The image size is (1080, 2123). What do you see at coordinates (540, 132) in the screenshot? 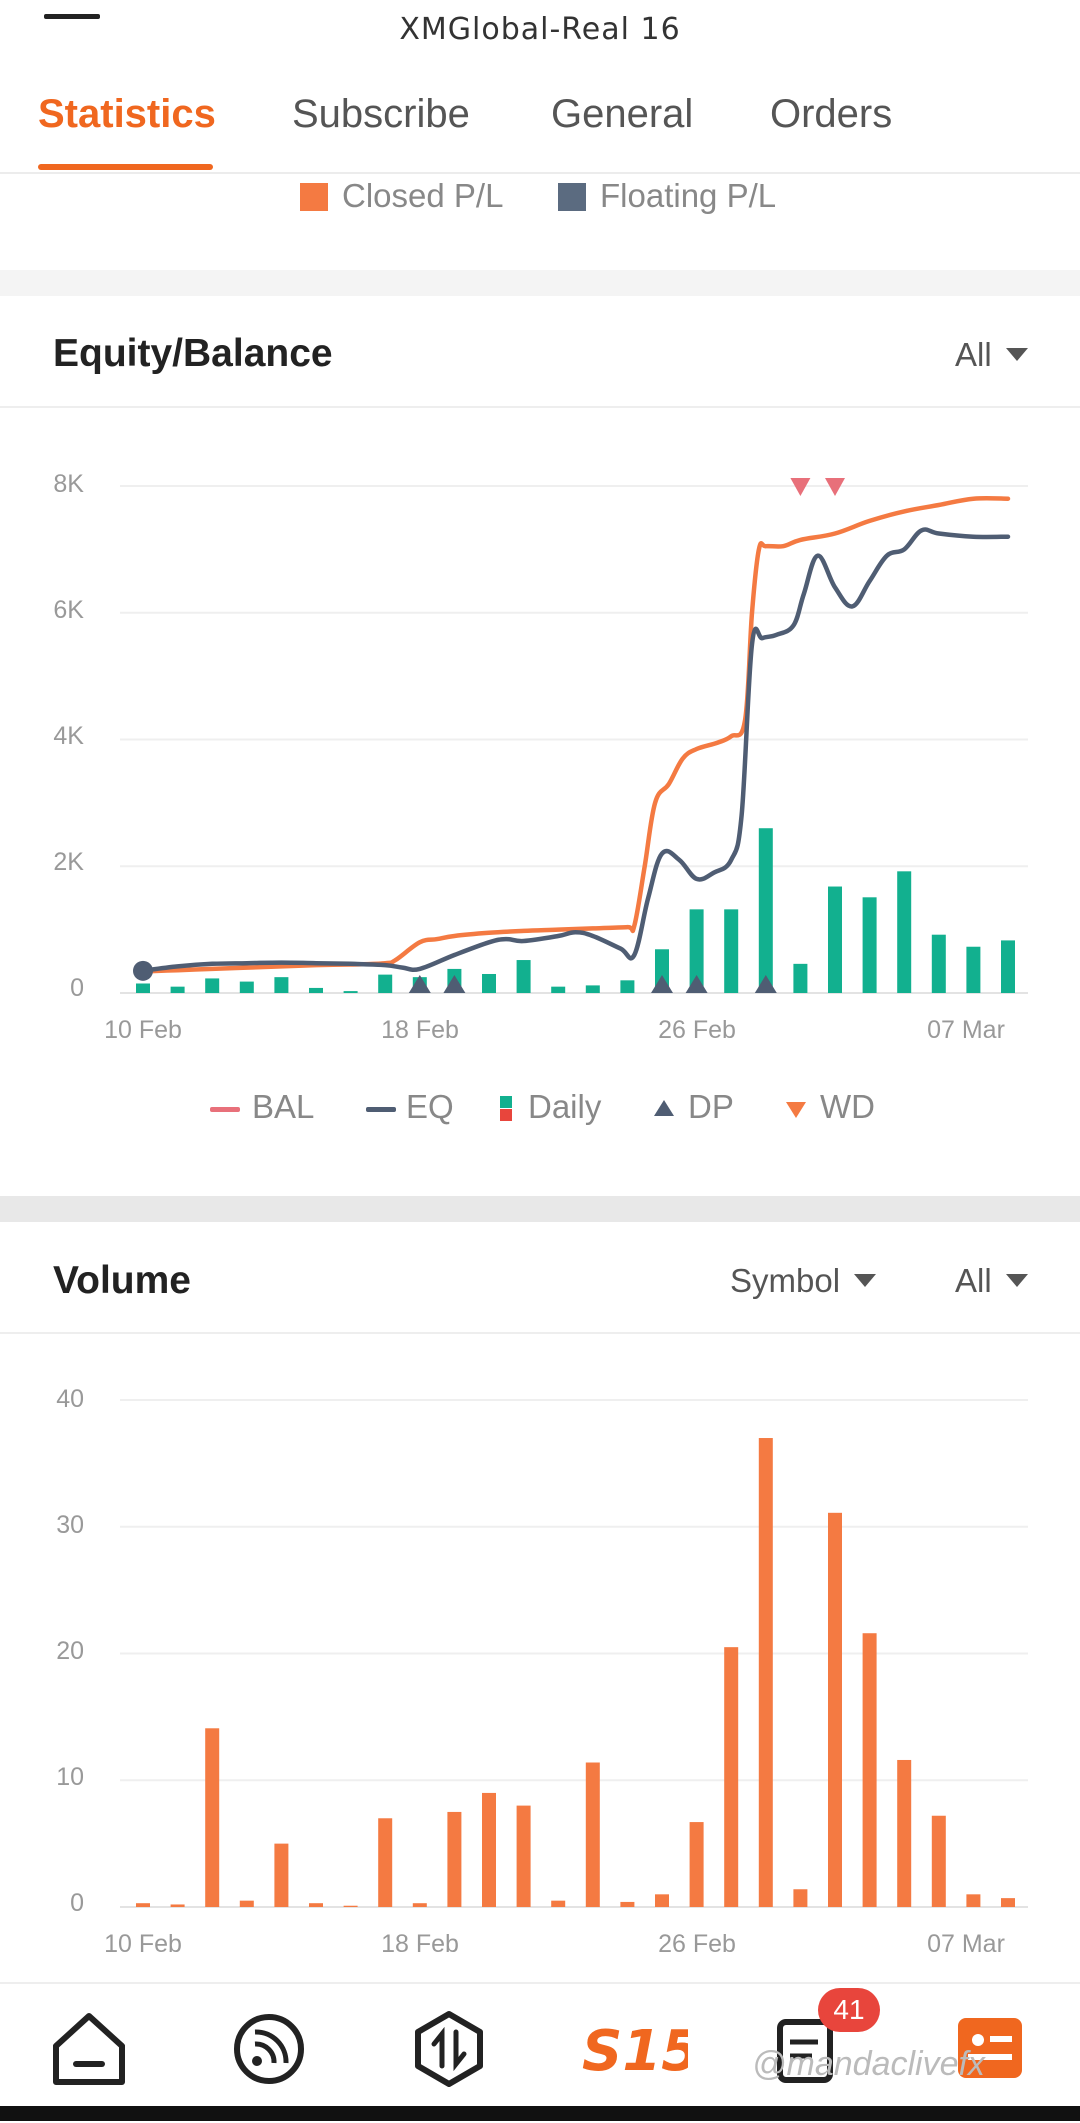
I see `tab-bar: Statistics Subscribe General Orders` at bounding box center [540, 132].